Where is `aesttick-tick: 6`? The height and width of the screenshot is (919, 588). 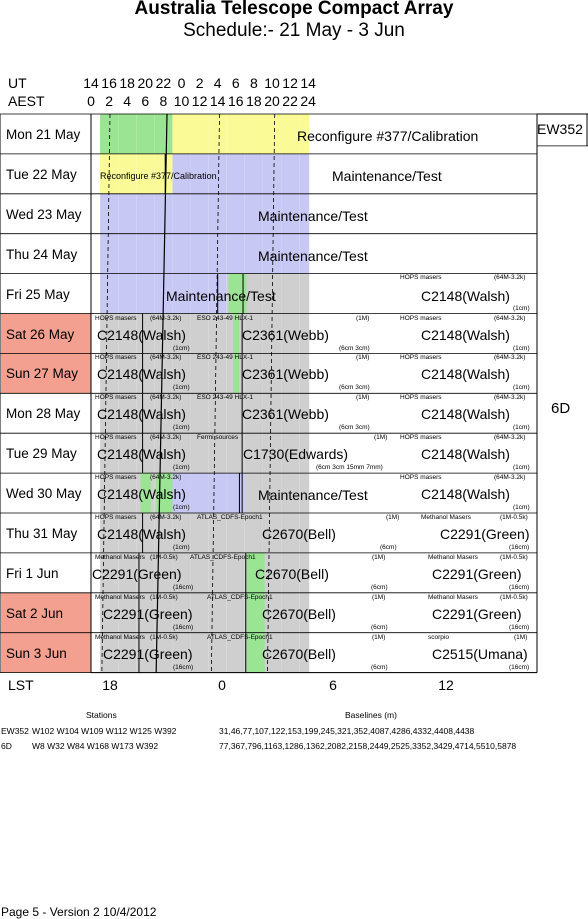 aesttick-tick: 6 is located at coordinates (145, 101).